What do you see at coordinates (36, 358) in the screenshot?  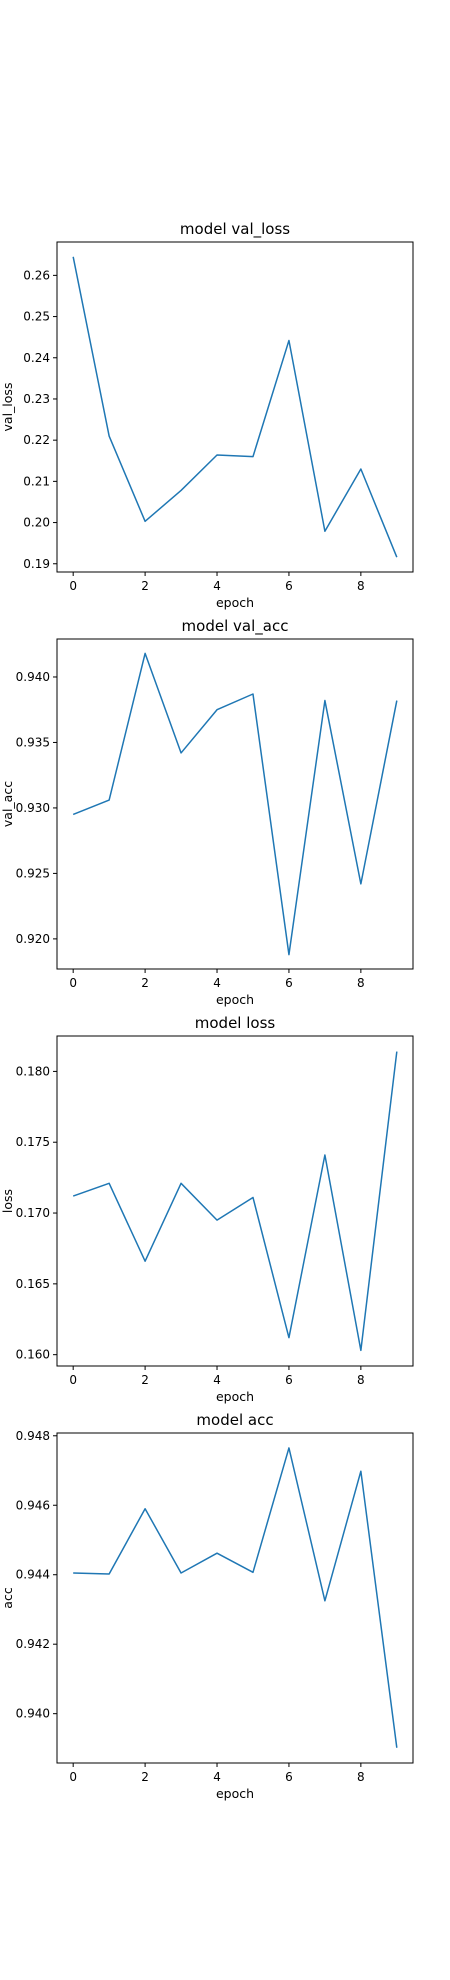 I see `y-tick-label: 0.24` at bounding box center [36, 358].